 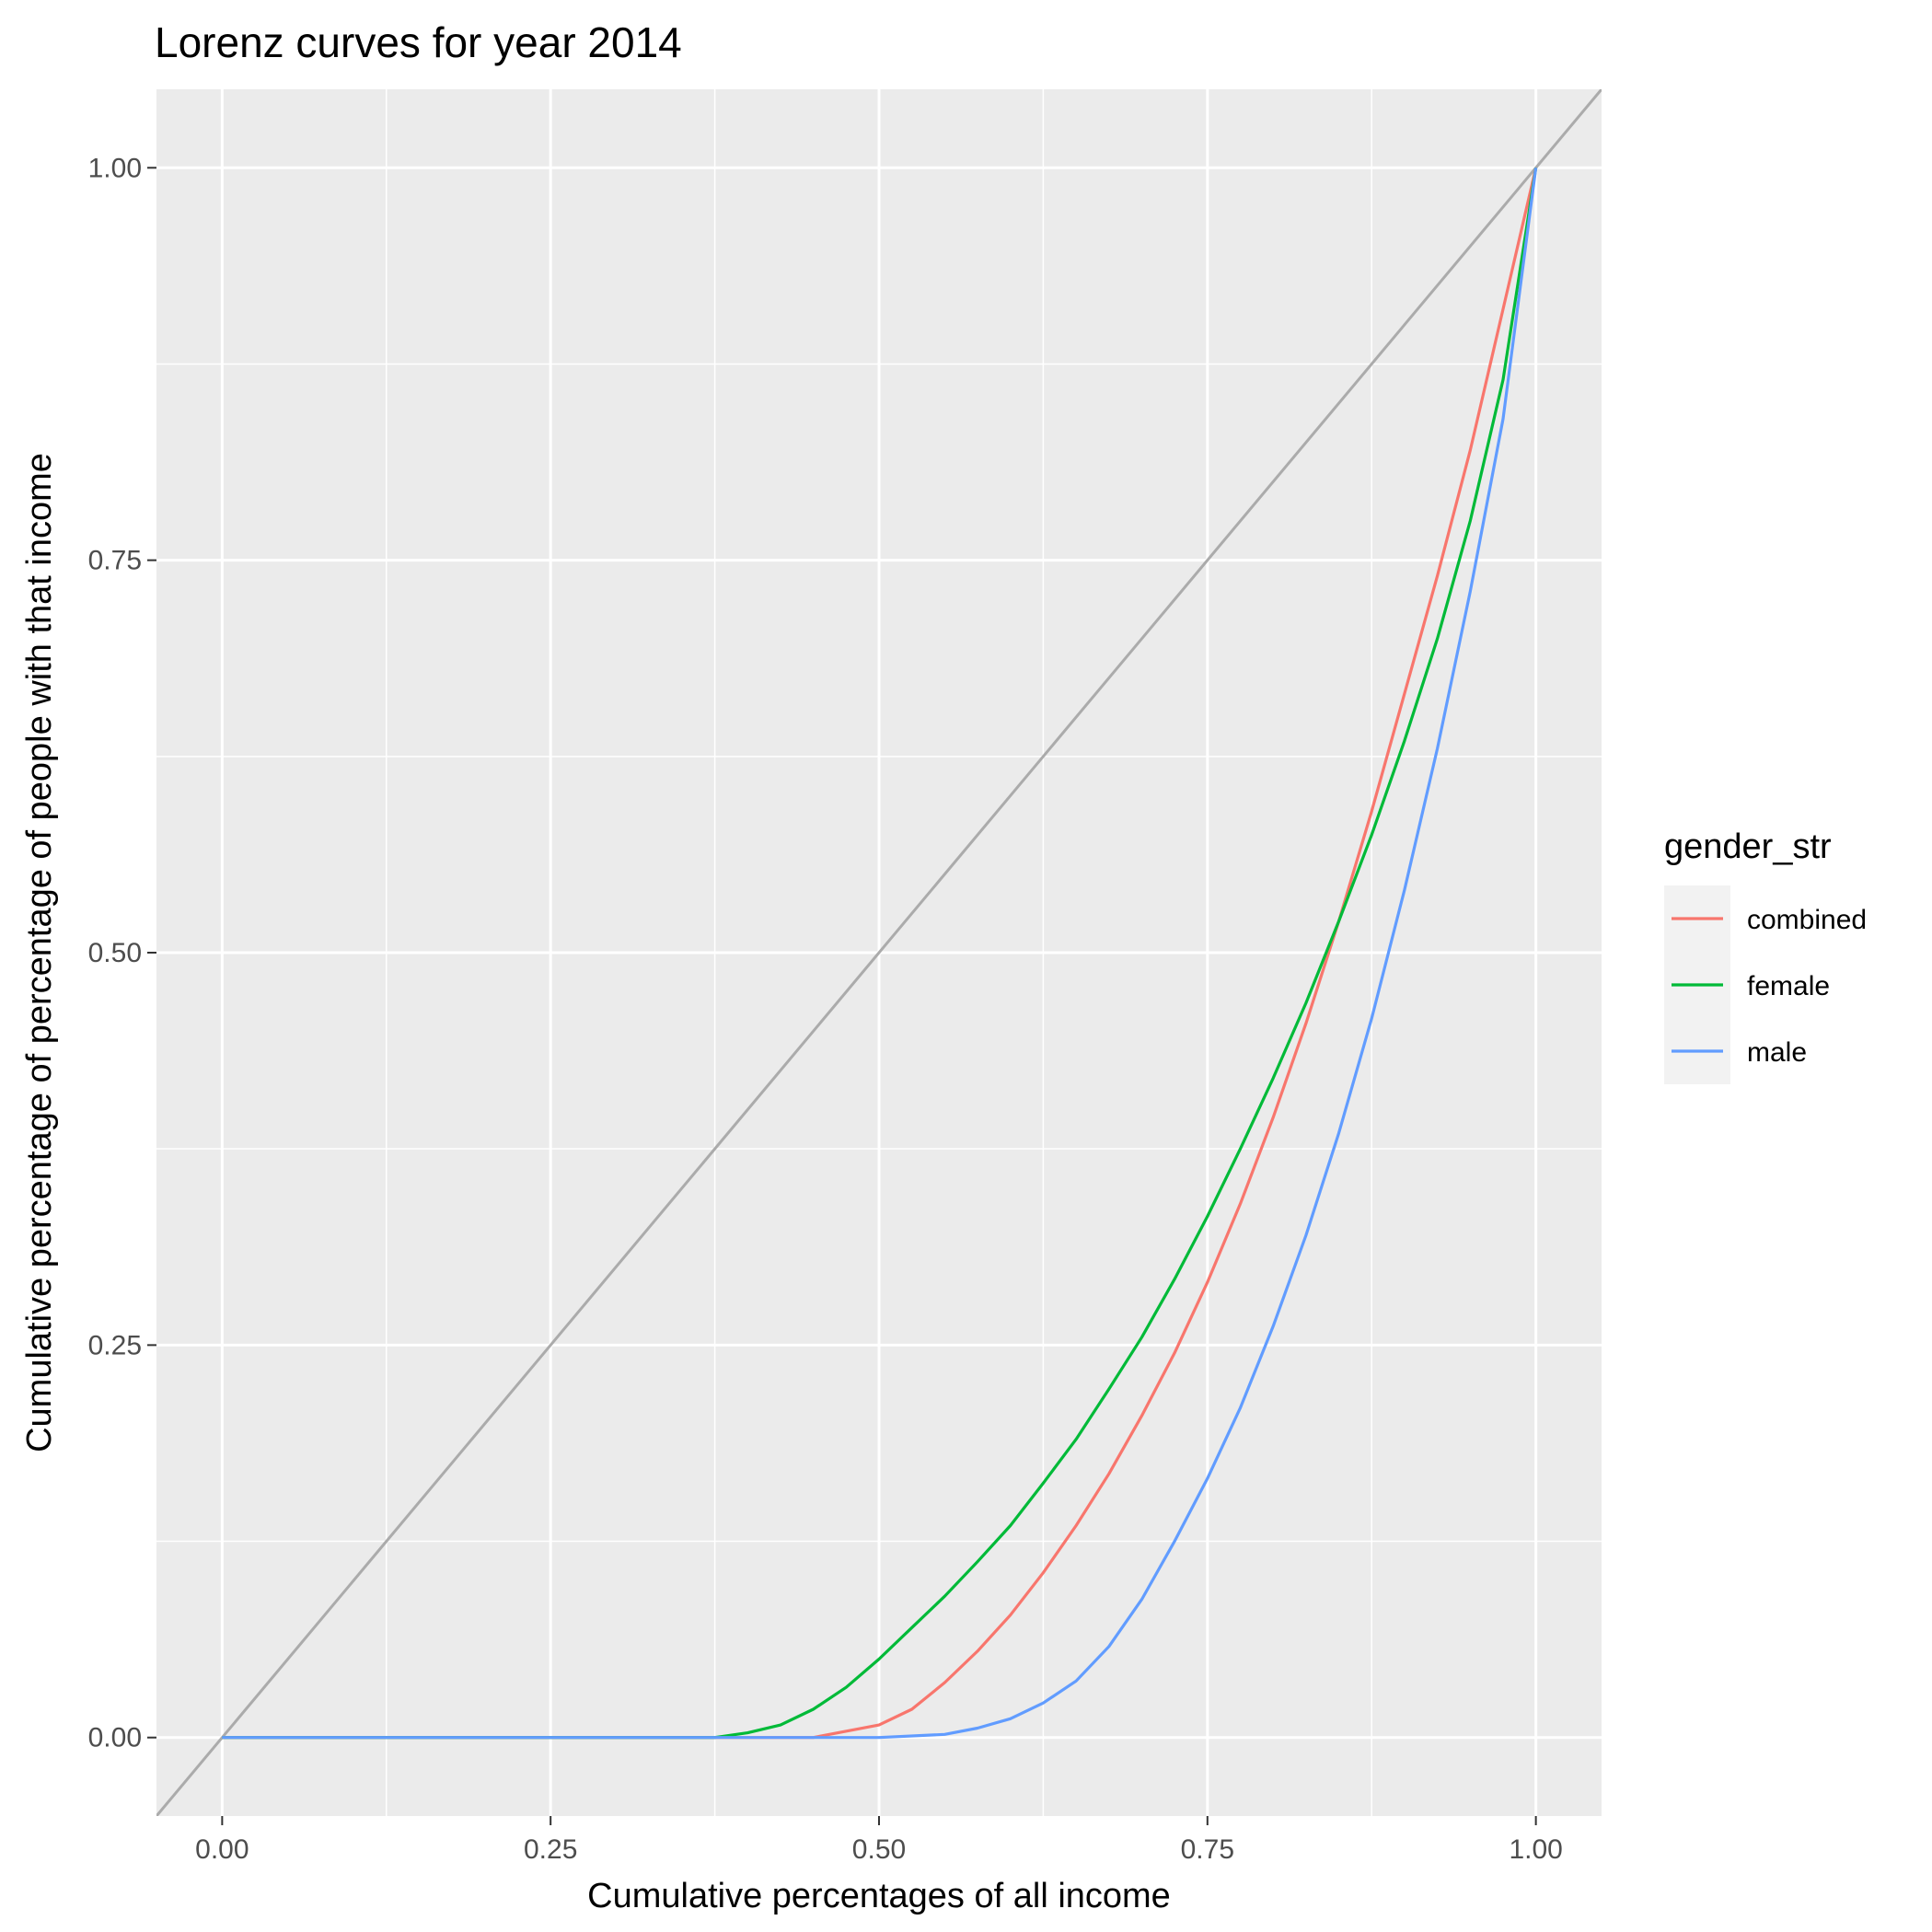 What do you see at coordinates (1807, 920) in the screenshot?
I see `legend-label-combined: combined` at bounding box center [1807, 920].